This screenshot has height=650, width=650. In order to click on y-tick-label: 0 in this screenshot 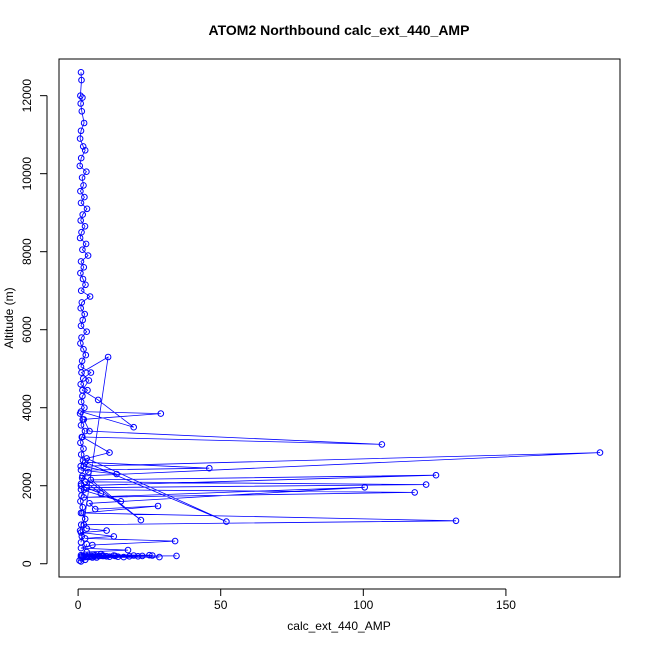, I will do `click(27, 563)`.